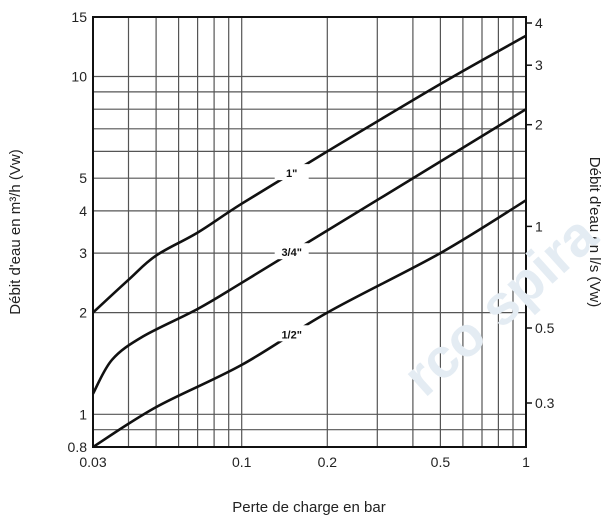  Describe the element at coordinates (539, 23) in the screenshot. I see `y2-tick-label: 4` at that location.